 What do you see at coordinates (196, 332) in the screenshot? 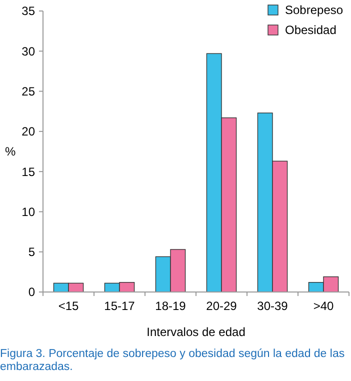
I see `x-axis-title: Intervalos de edad` at bounding box center [196, 332].